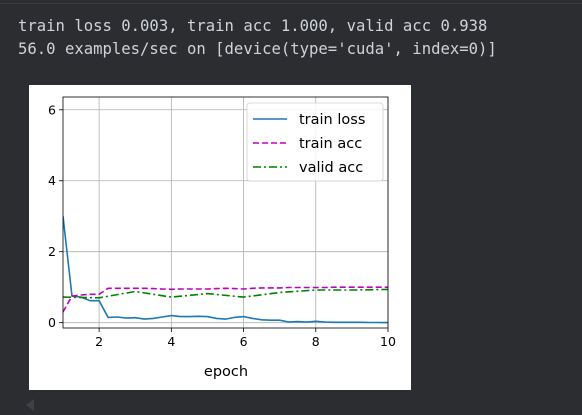 The height and width of the screenshot is (415, 582). What do you see at coordinates (332, 120) in the screenshot?
I see `legend-label: train loss` at bounding box center [332, 120].